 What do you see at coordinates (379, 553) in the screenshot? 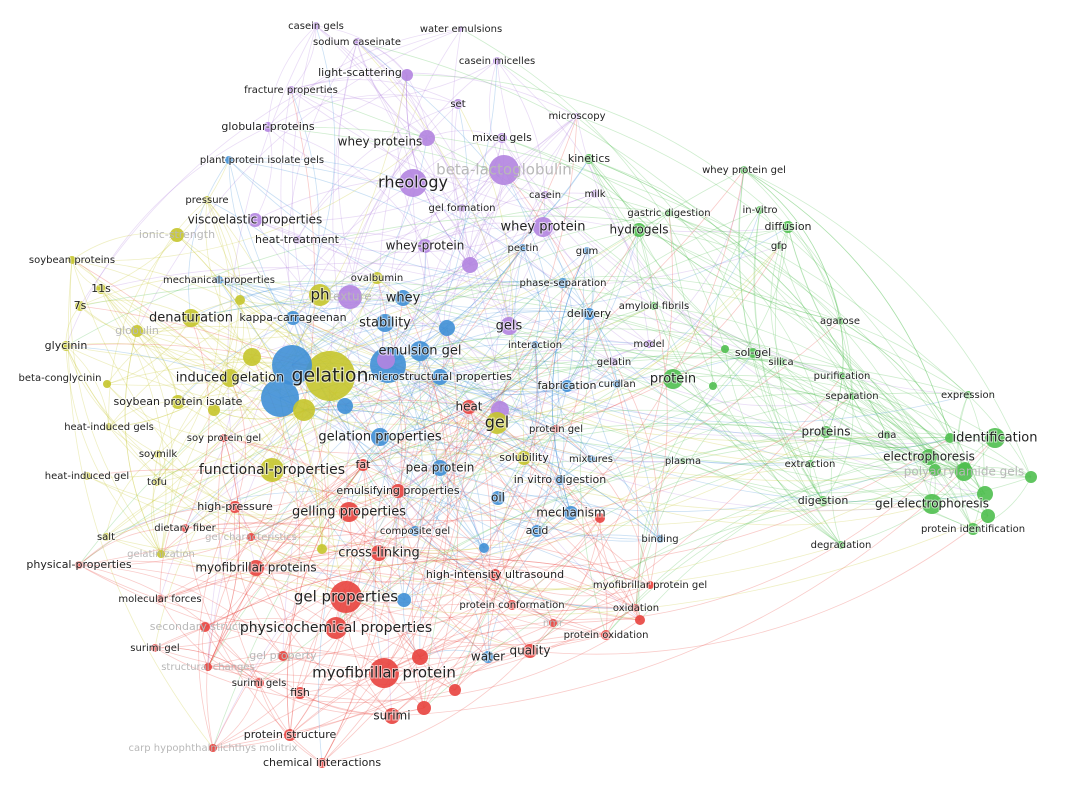
I see `node-label: cross-linking` at bounding box center [379, 553].